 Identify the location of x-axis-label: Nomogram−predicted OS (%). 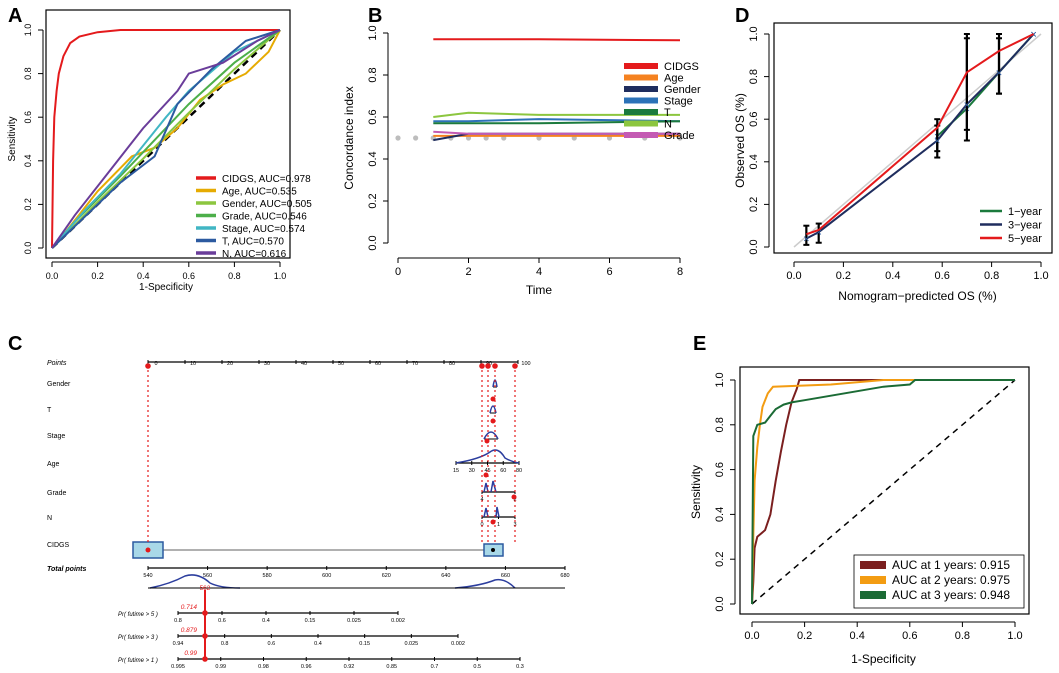
(917, 296).